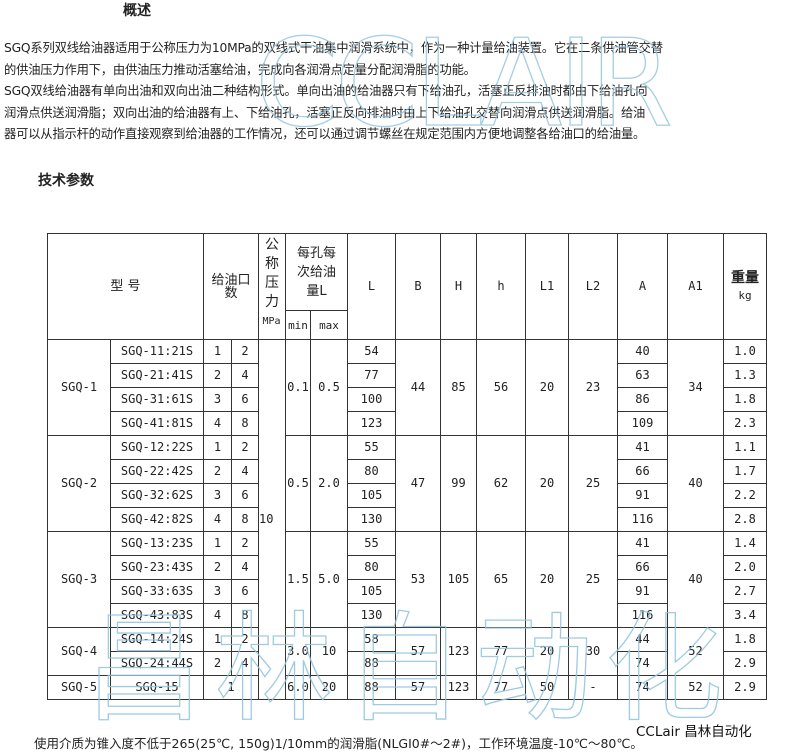 This screenshot has width=800, height=753. Describe the element at coordinates (418, 286) in the screenshot. I see `header-B: B` at that location.